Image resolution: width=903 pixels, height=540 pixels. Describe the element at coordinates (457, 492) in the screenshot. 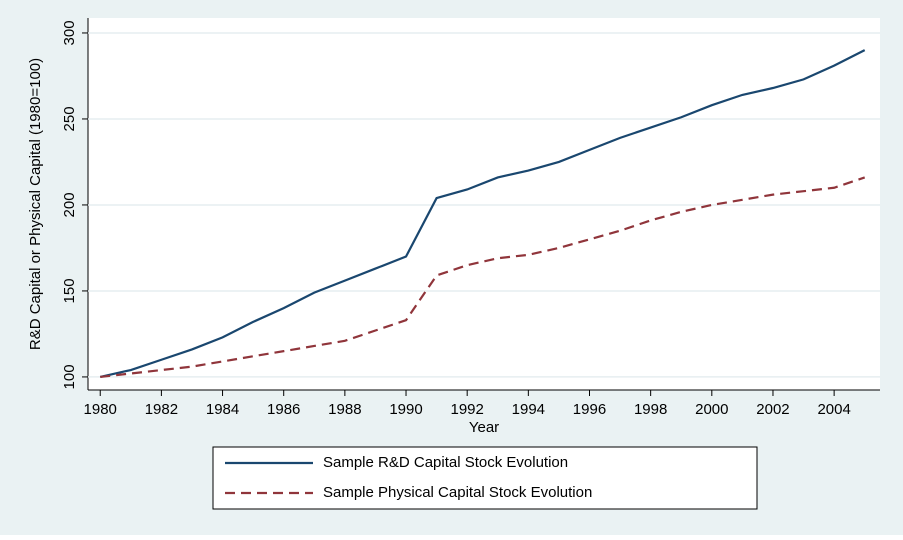

I see `legend-label: Sample Physical Capital Stock Evolution` at that location.